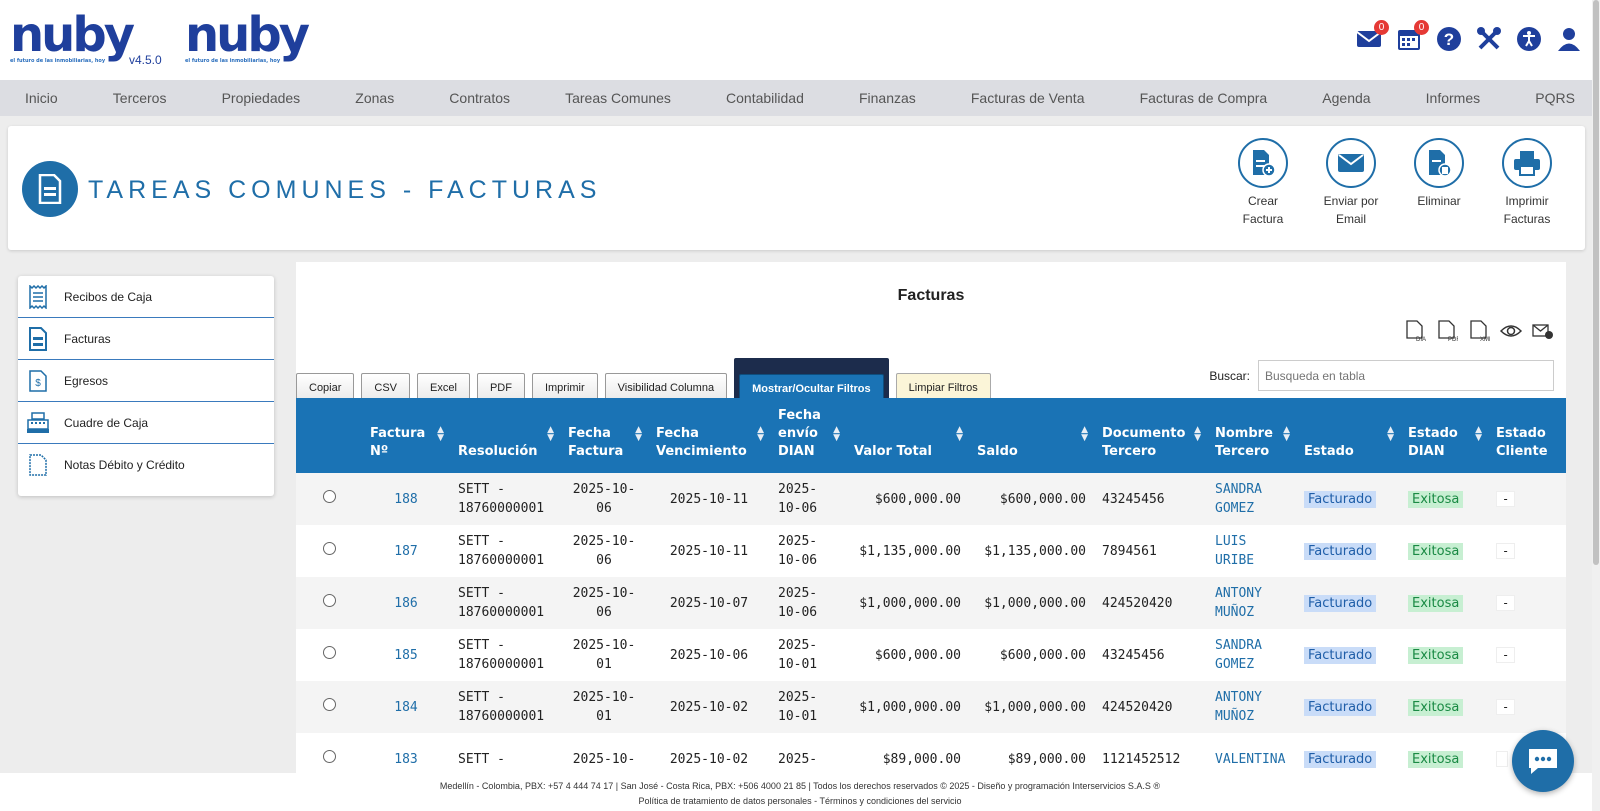 This screenshot has width=1600, height=811. I want to click on receipt-icon, so click(38, 296).